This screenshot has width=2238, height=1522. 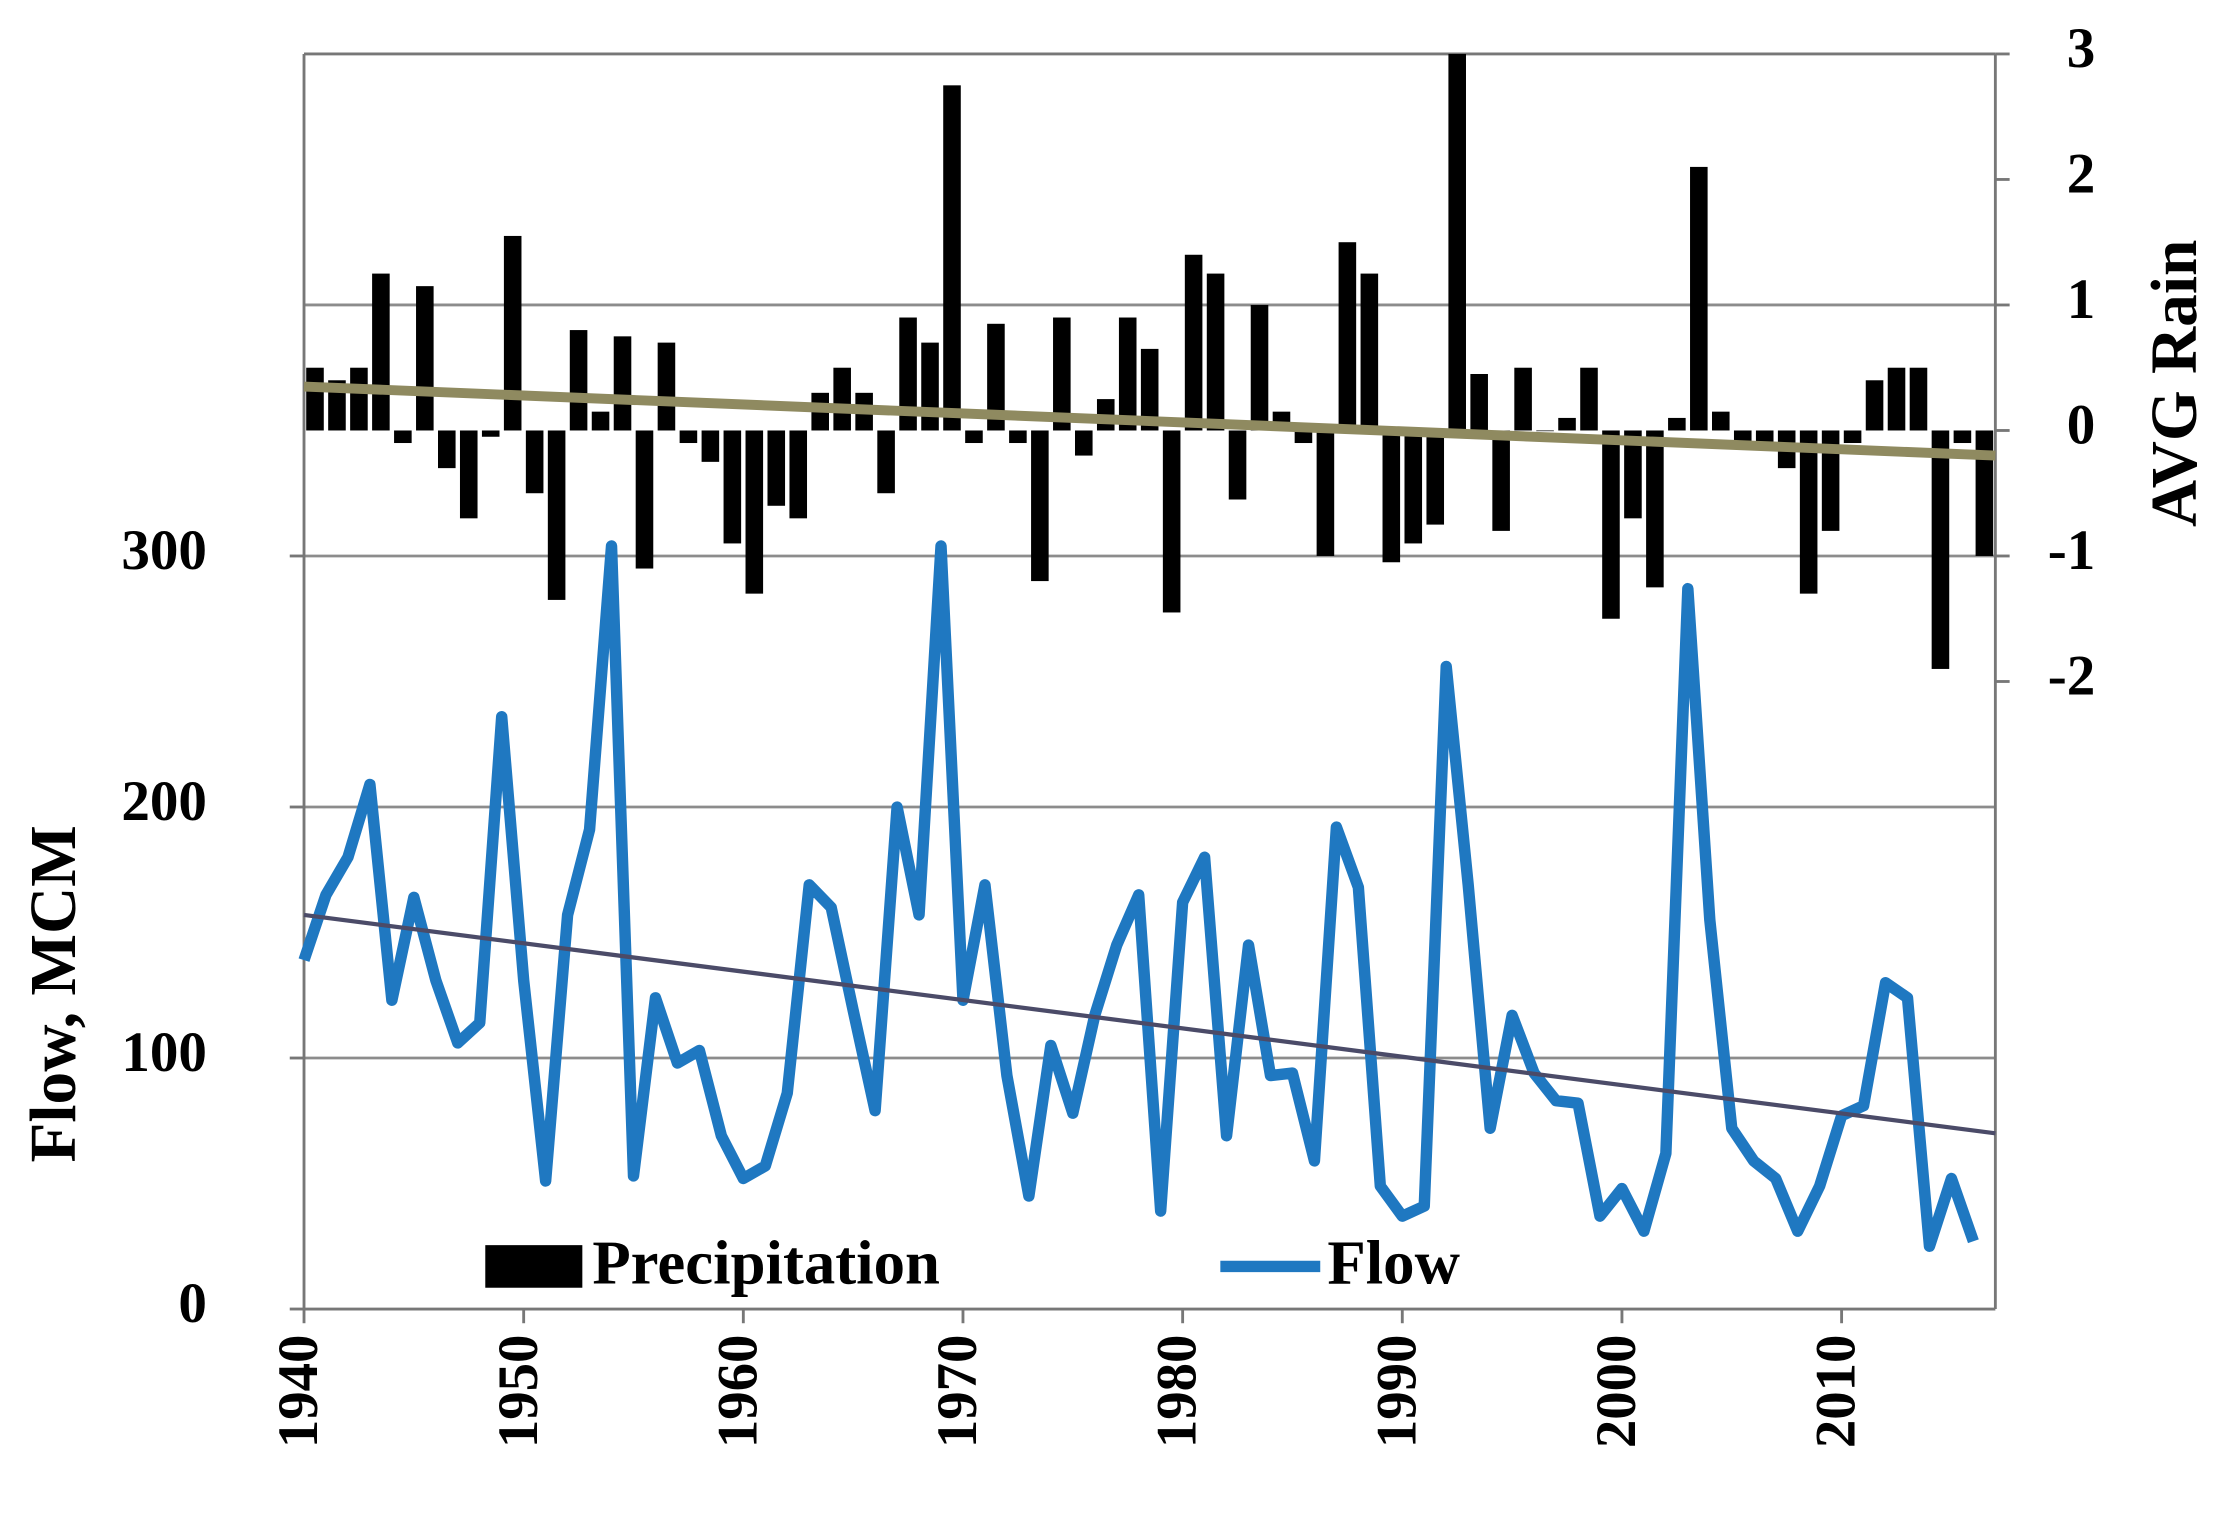 I want to click on y2-tick-label: -1, so click(x=2072, y=550).